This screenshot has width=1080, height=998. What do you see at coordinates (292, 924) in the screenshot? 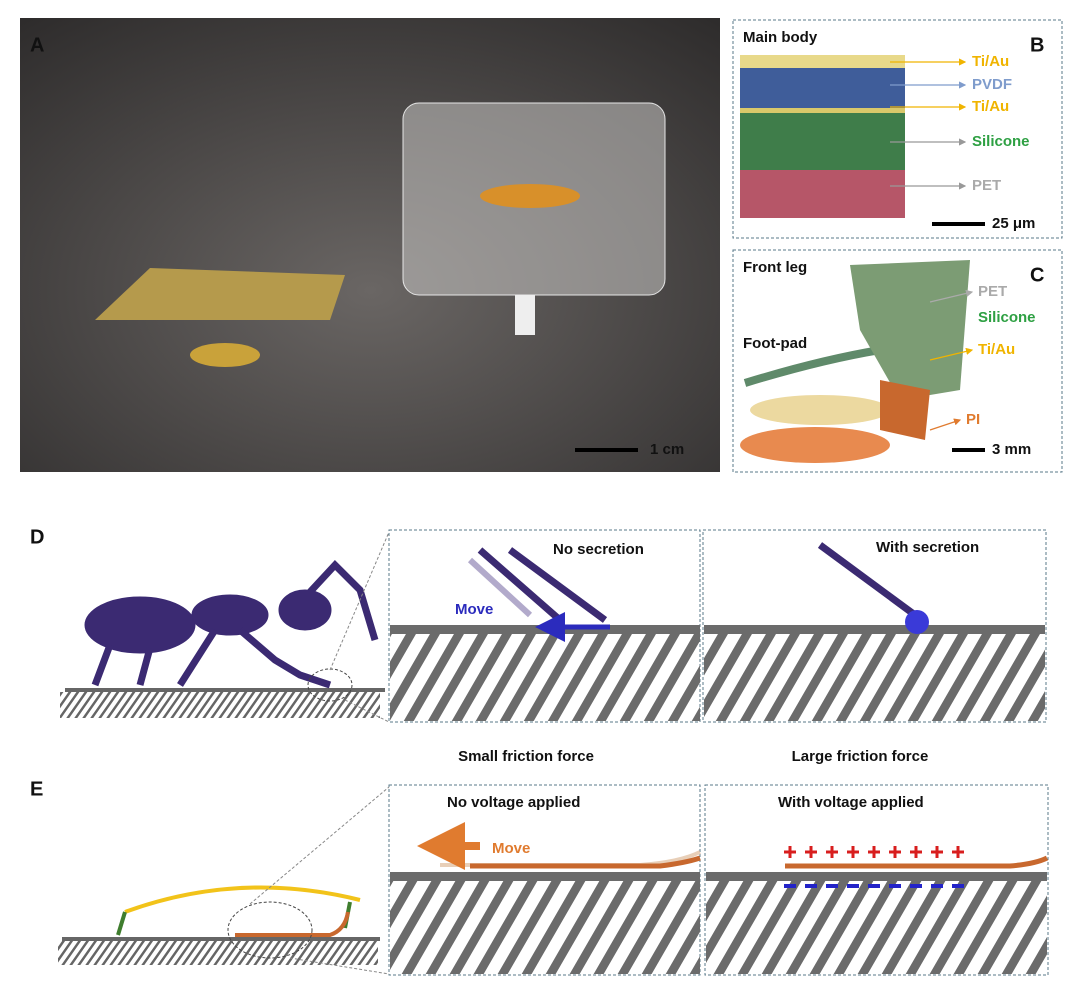
I see `robot-foot` at bounding box center [292, 924].